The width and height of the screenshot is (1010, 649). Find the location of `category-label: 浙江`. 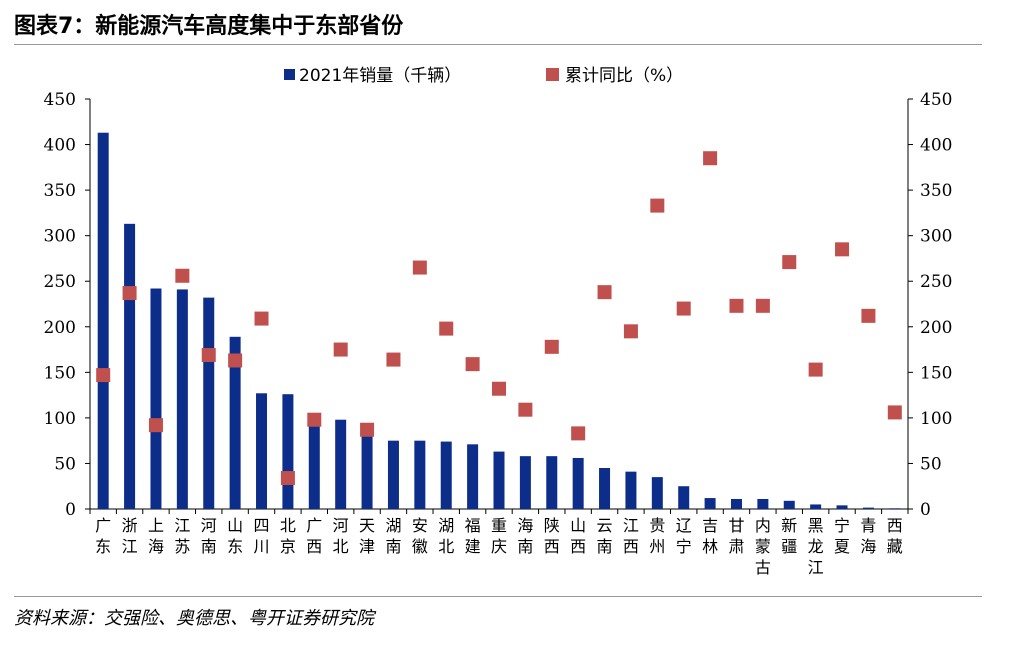

category-label: 浙江 is located at coordinates (130, 536).